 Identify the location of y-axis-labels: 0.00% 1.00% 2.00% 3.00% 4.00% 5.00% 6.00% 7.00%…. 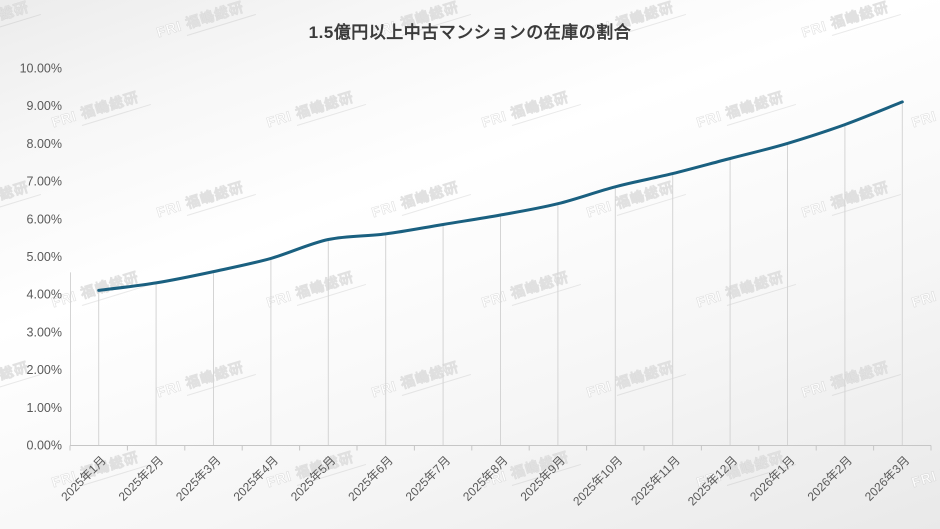
(41, 257).